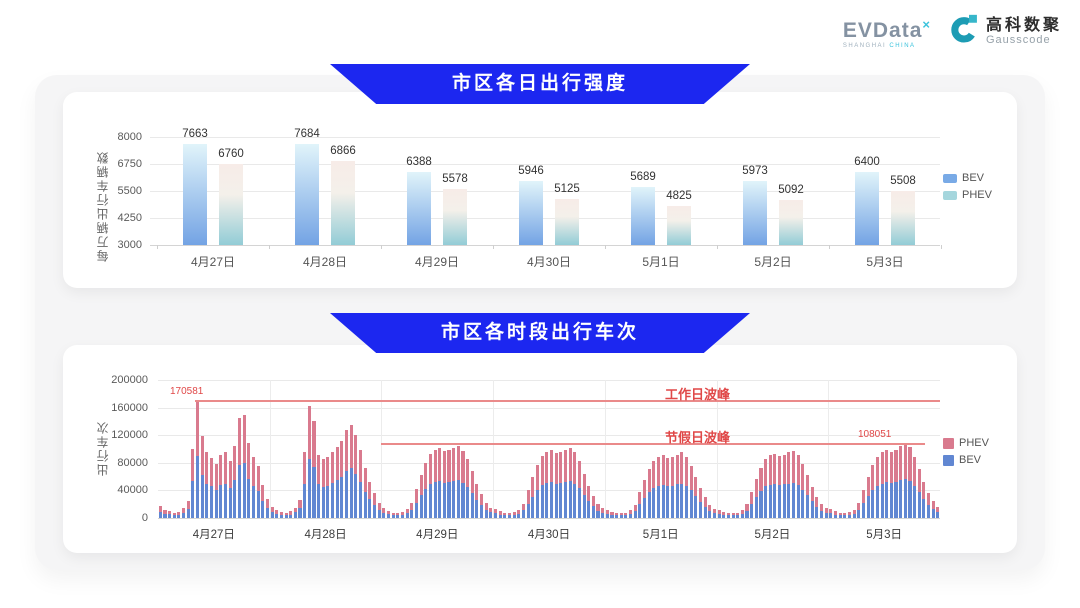 This screenshot has height=608, width=1080. I want to click on hour-bar-4月29日-h9, so click(426, 449).